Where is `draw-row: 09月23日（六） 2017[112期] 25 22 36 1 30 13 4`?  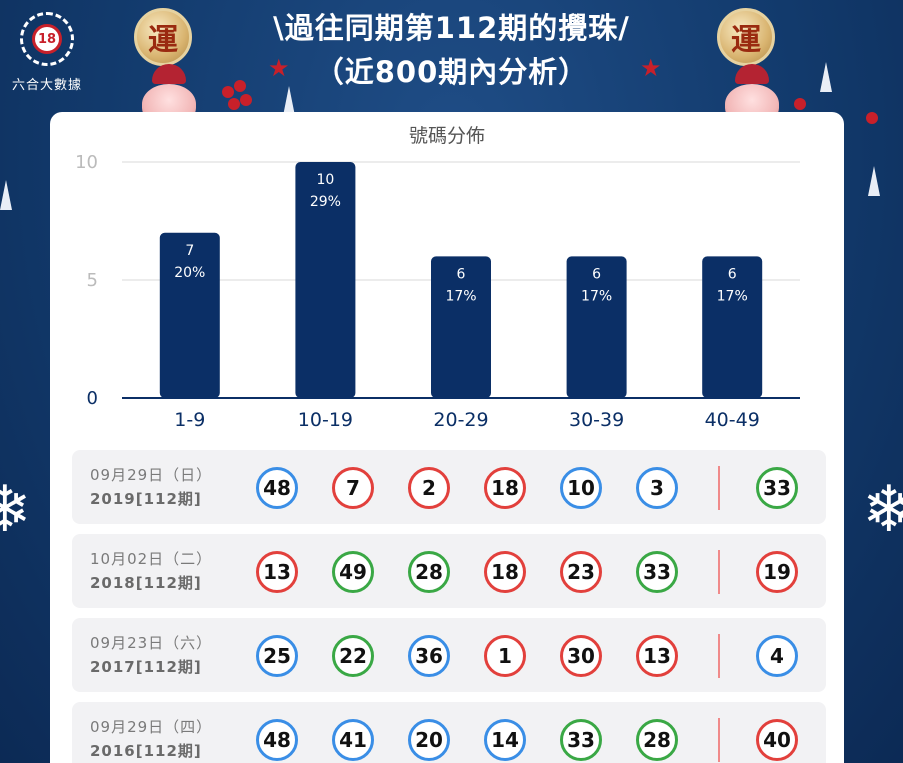 draw-row: 09月23日（六） 2017[112期] 25 22 36 1 30 13 4 is located at coordinates (449, 655).